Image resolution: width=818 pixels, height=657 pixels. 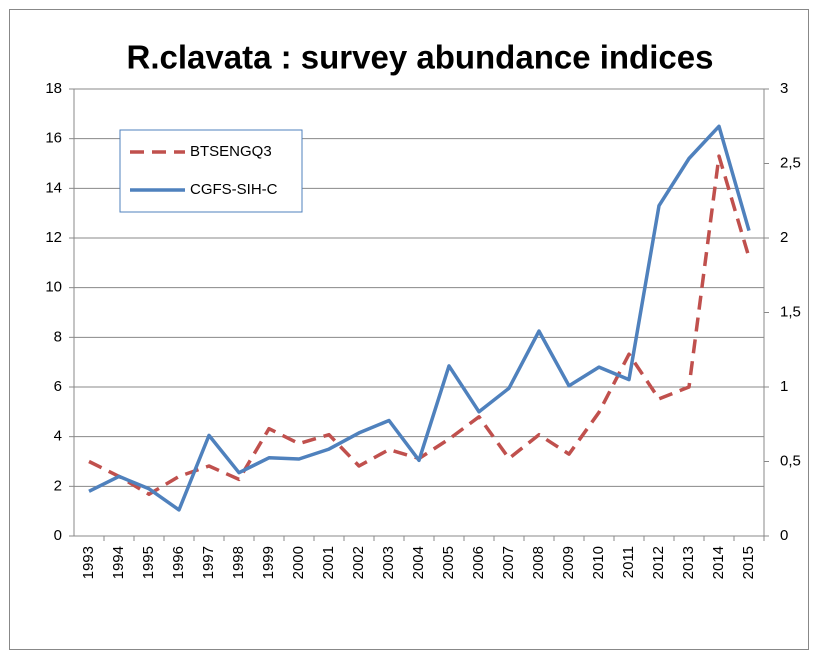 What do you see at coordinates (58, 386) in the screenshot?
I see `y-tick-label: 6` at bounding box center [58, 386].